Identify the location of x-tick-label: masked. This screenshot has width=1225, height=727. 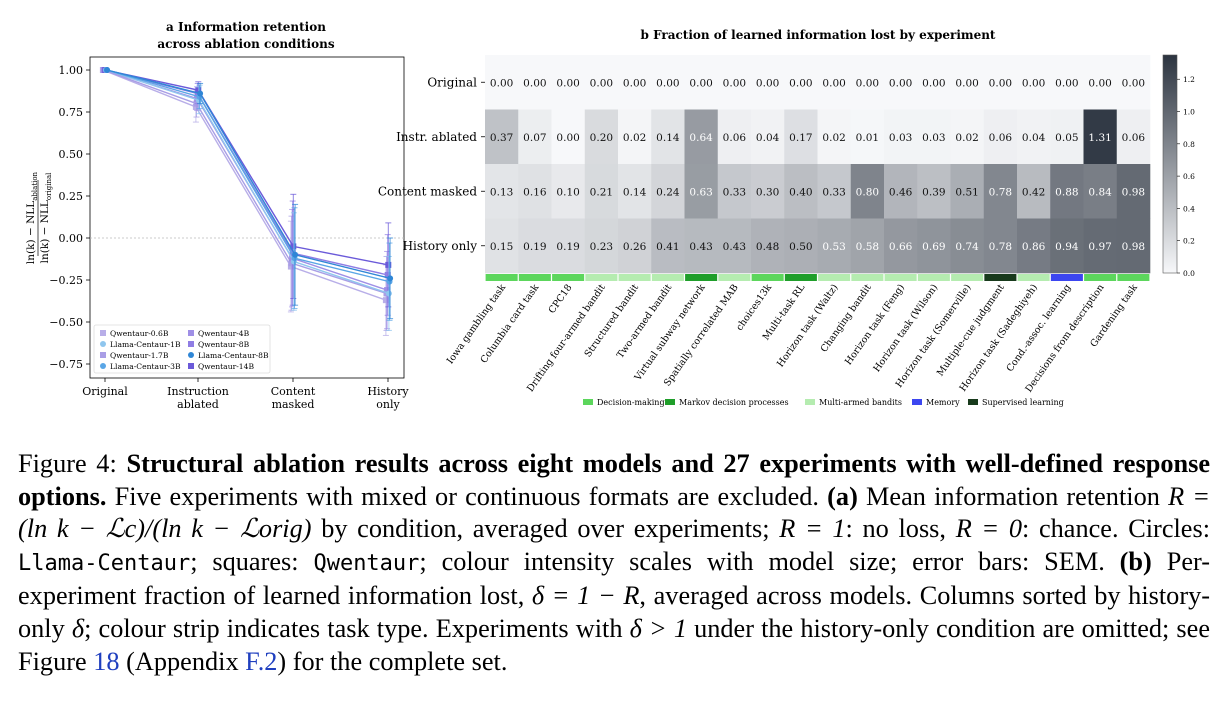
(293, 404).